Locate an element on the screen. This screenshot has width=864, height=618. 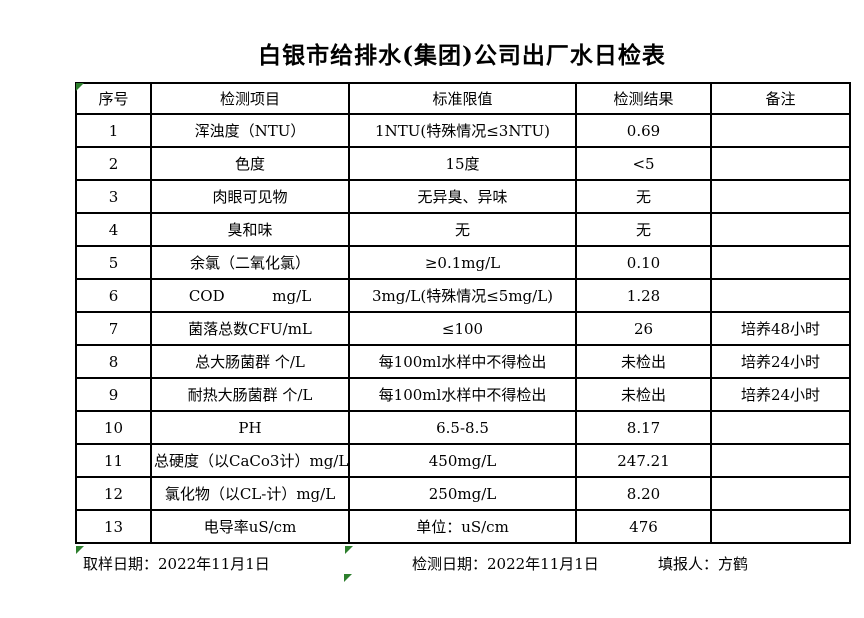
table-row: 8 总大肠菌群 个/L 每100ml水样中不得检出 未检出 培养24小时 is located at coordinates (463, 361).